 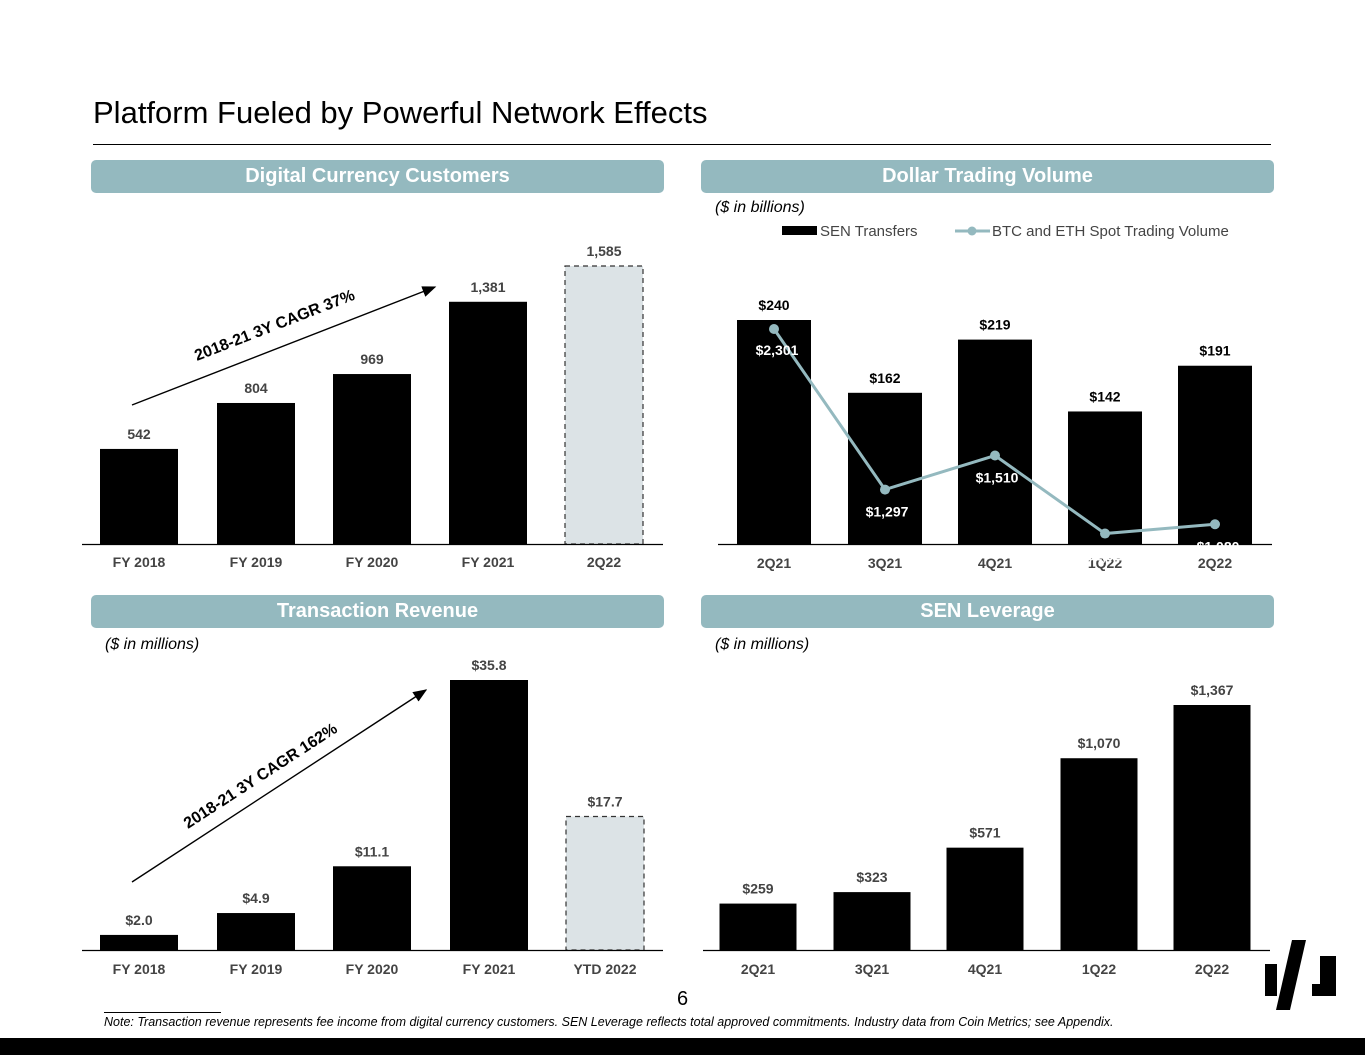 I want to click on leverage-value-label: $1,367, so click(x=1212, y=690).